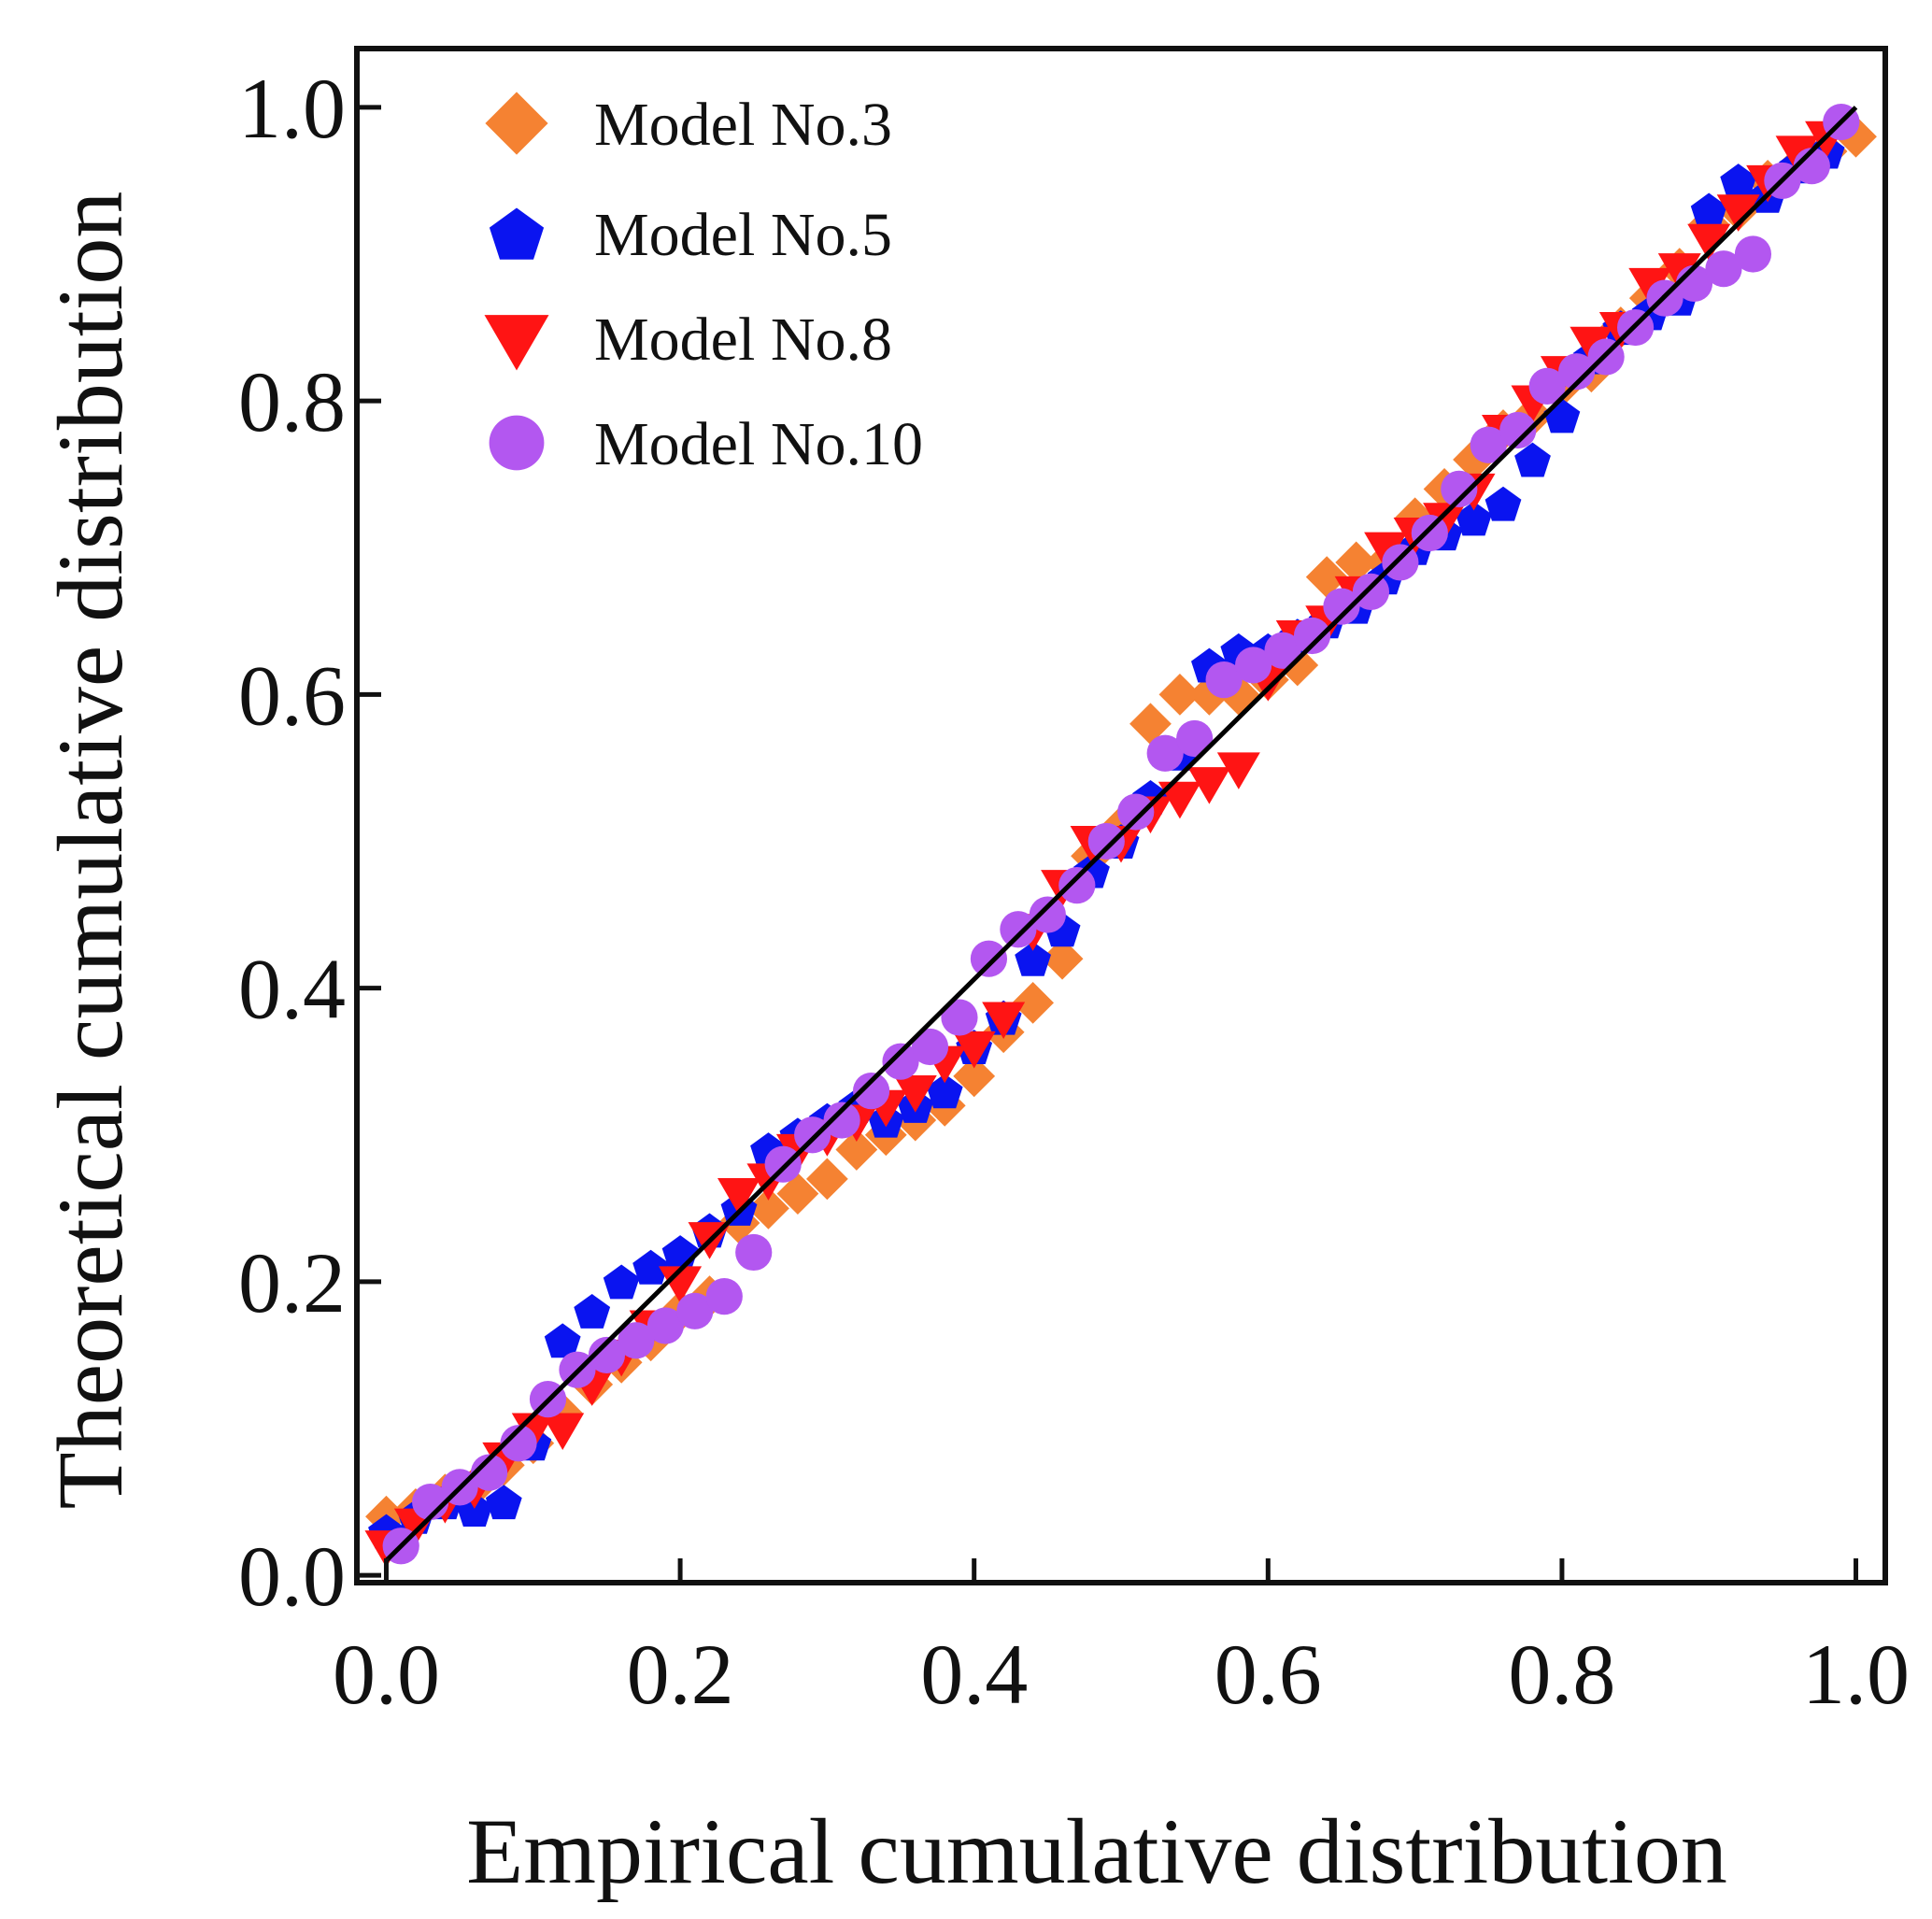 The height and width of the screenshot is (1919, 1932). What do you see at coordinates (680, 1675) in the screenshot?
I see `x-tick-label: 0.2` at bounding box center [680, 1675].